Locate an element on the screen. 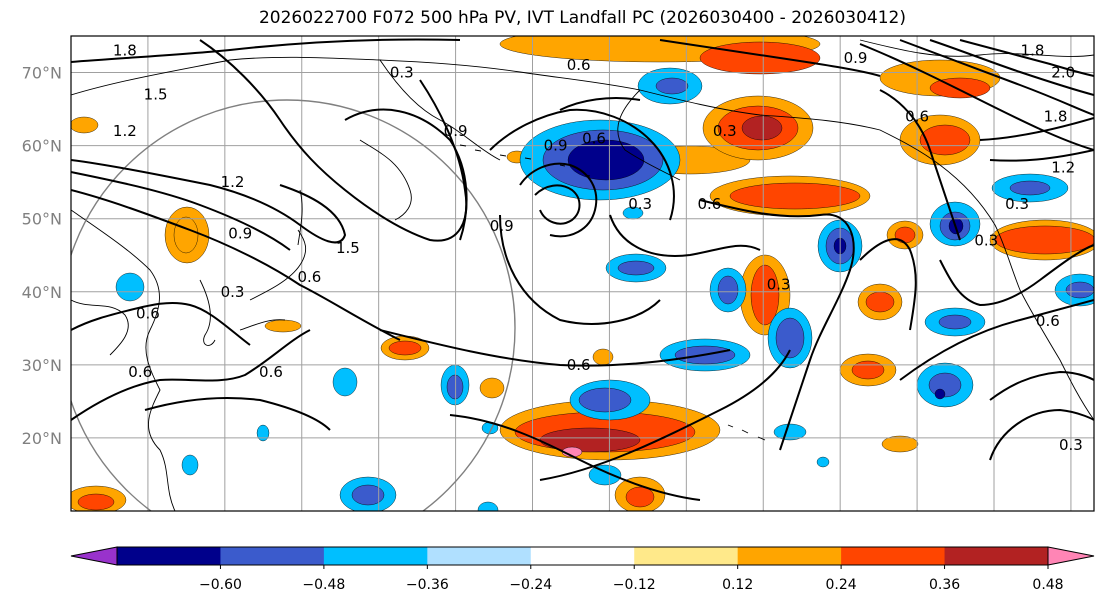 This screenshot has width=1105, height=604. colorbar-extend-min is located at coordinates (94, 556).